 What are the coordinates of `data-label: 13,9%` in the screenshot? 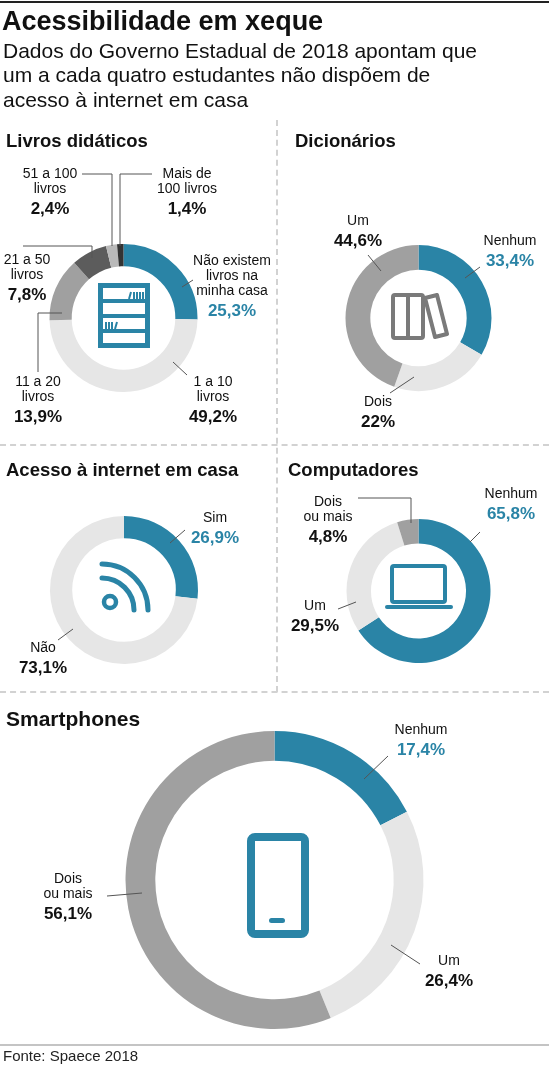 It's located at (38, 416).